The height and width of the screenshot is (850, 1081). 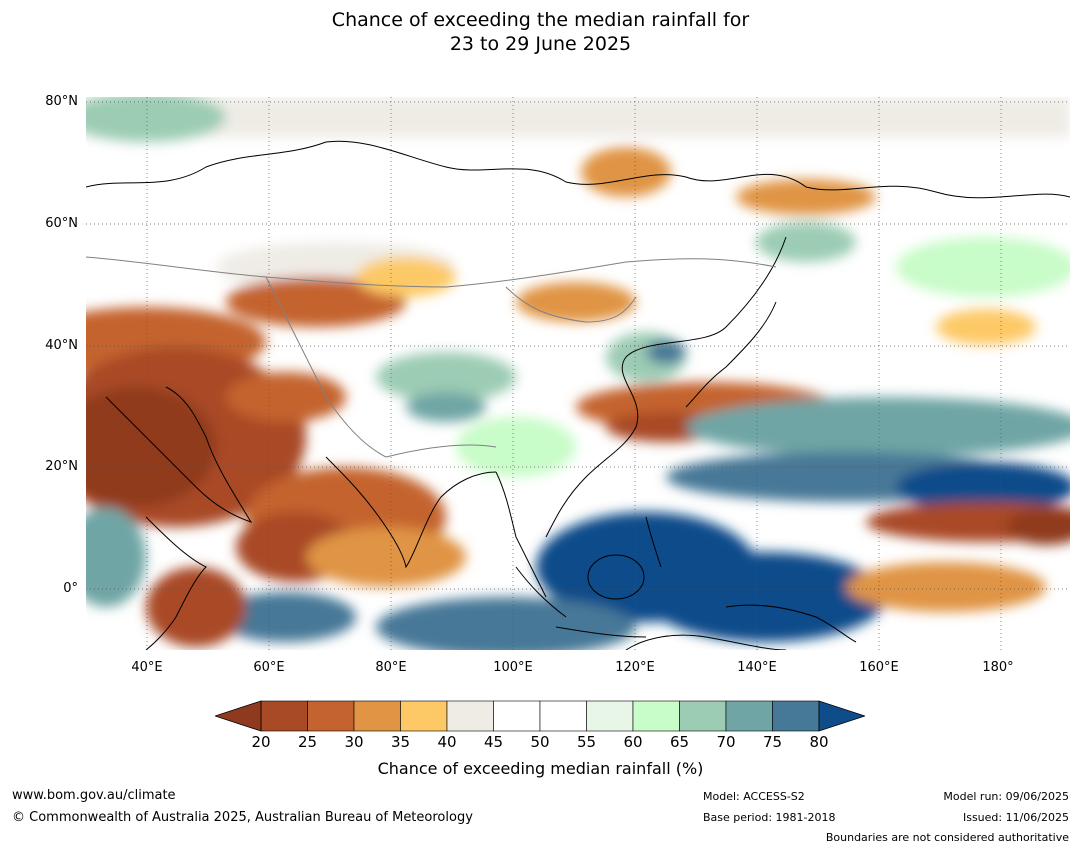 I want to click on lon-label-80e: 80°E, so click(x=391, y=667).